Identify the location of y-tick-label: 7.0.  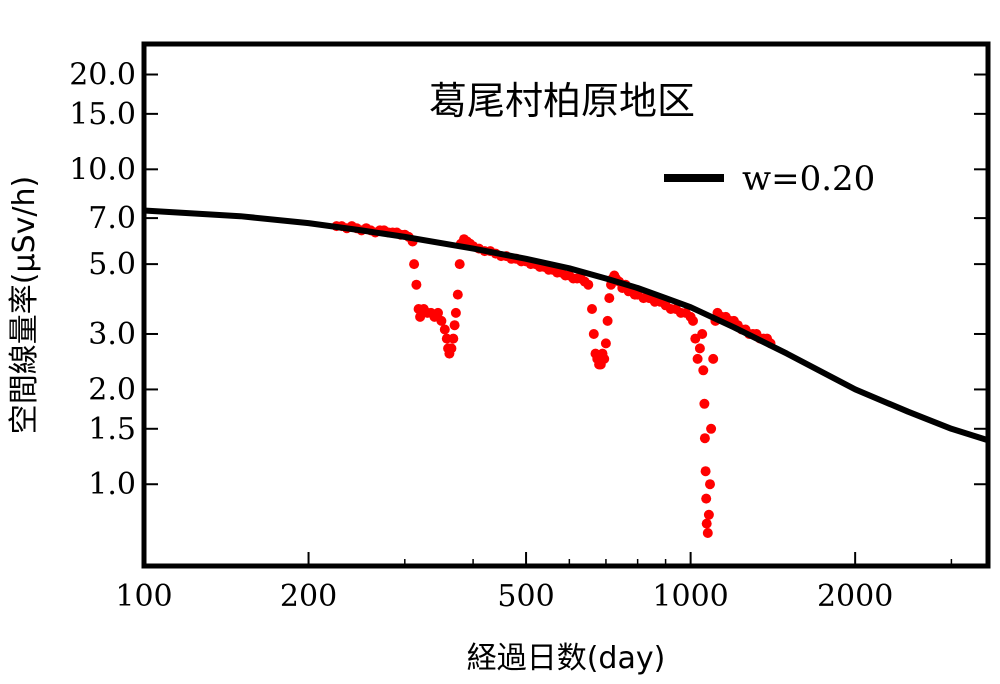
(112, 218).